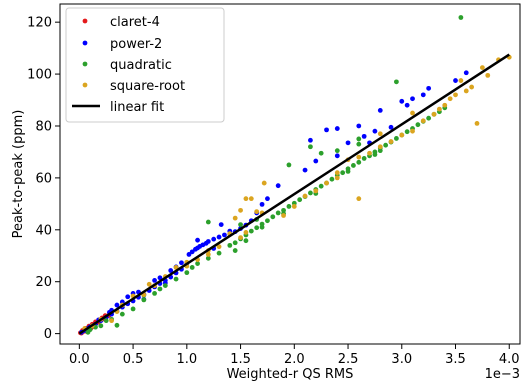  Describe the element at coordinates (85, 85) in the screenshot. I see `legend-marker-square-root` at that location.